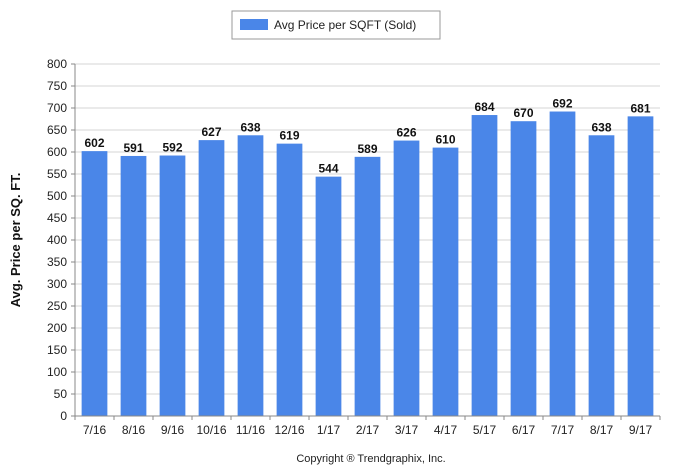  What do you see at coordinates (134, 430) in the screenshot?
I see `x-tick-label: 8/16` at bounding box center [134, 430].